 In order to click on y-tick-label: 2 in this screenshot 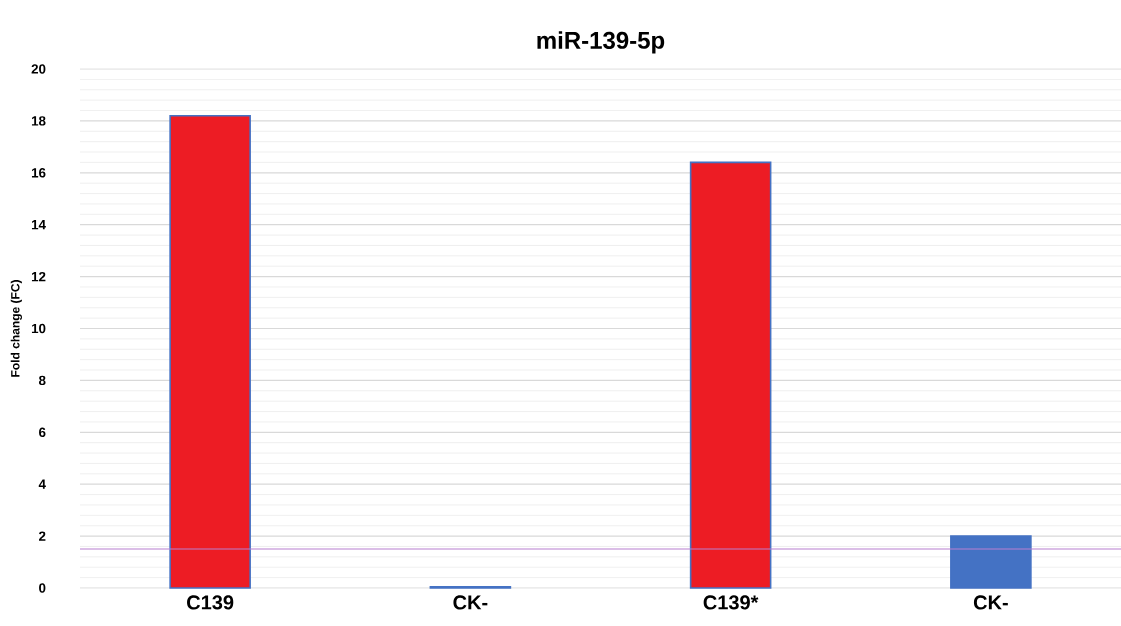, I will do `click(42, 536)`.